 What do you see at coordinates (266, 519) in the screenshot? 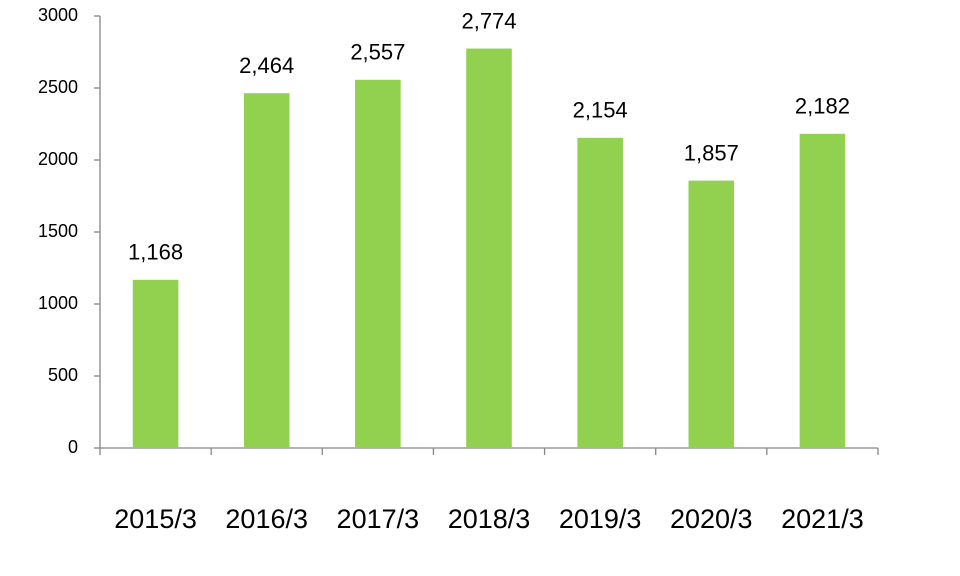
I see `x-tick-label: 2016/3` at bounding box center [266, 519].